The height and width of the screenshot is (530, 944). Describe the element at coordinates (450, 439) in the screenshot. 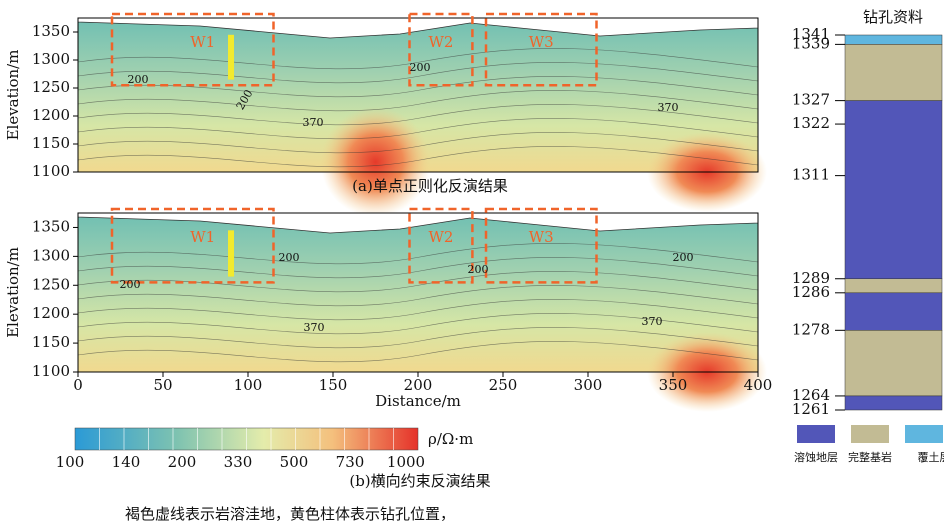

I see `colorbar-unit: ρ/Ω·m` at that location.